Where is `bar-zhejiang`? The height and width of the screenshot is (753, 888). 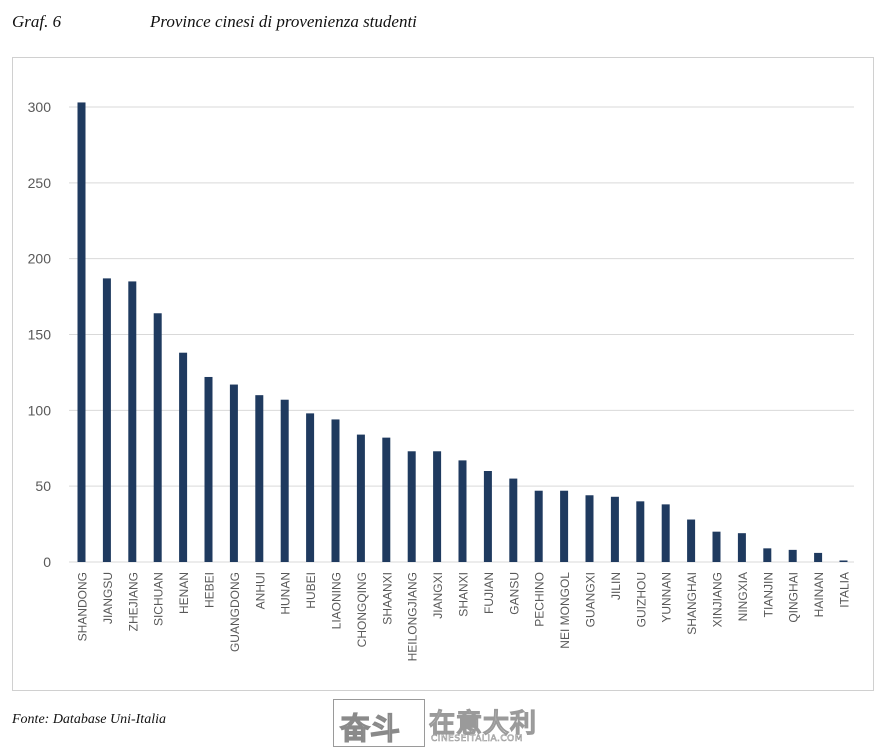 bar-zhejiang is located at coordinates (132, 421).